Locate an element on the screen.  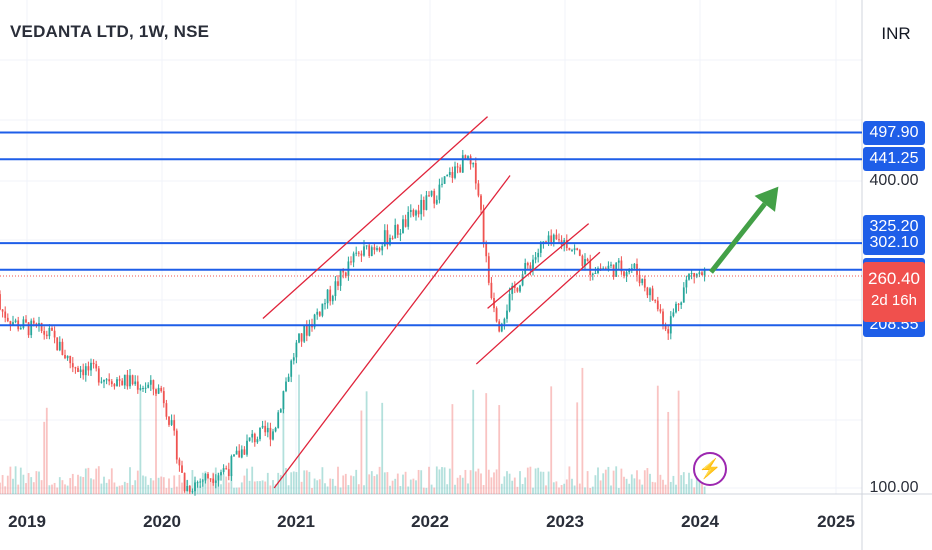
time-axis-label: 2022 is located at coordinates (430, 521).